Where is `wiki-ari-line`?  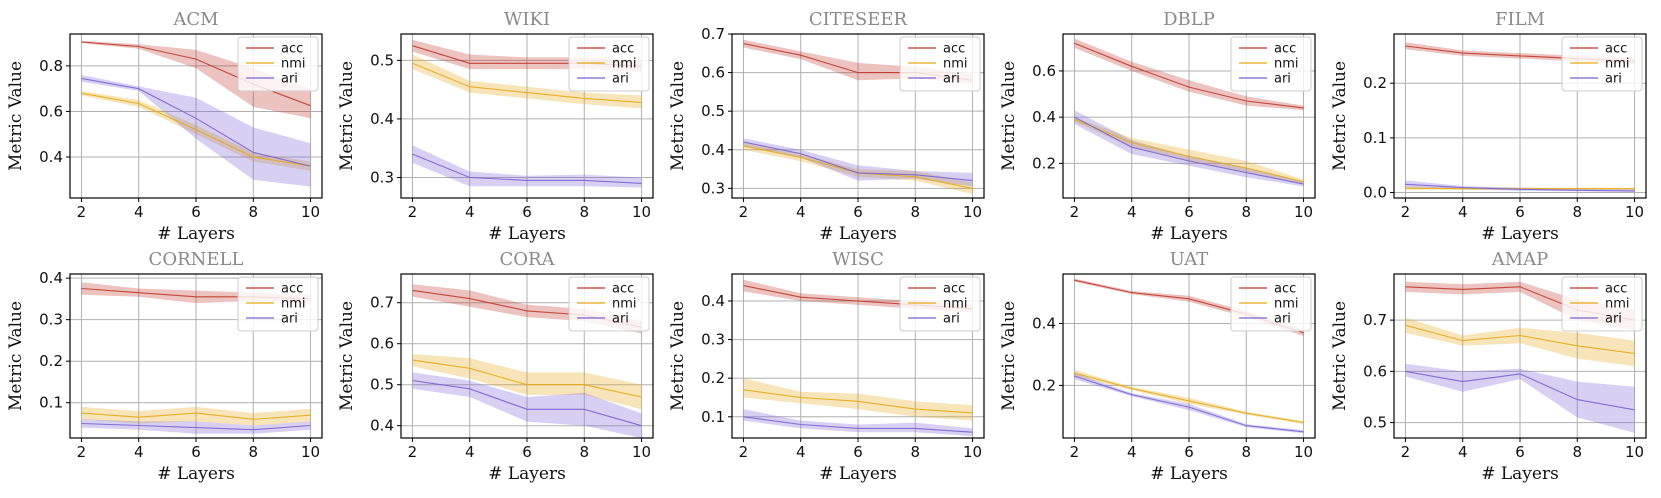 wiki-ari-line is located at coordinates (527, 168).